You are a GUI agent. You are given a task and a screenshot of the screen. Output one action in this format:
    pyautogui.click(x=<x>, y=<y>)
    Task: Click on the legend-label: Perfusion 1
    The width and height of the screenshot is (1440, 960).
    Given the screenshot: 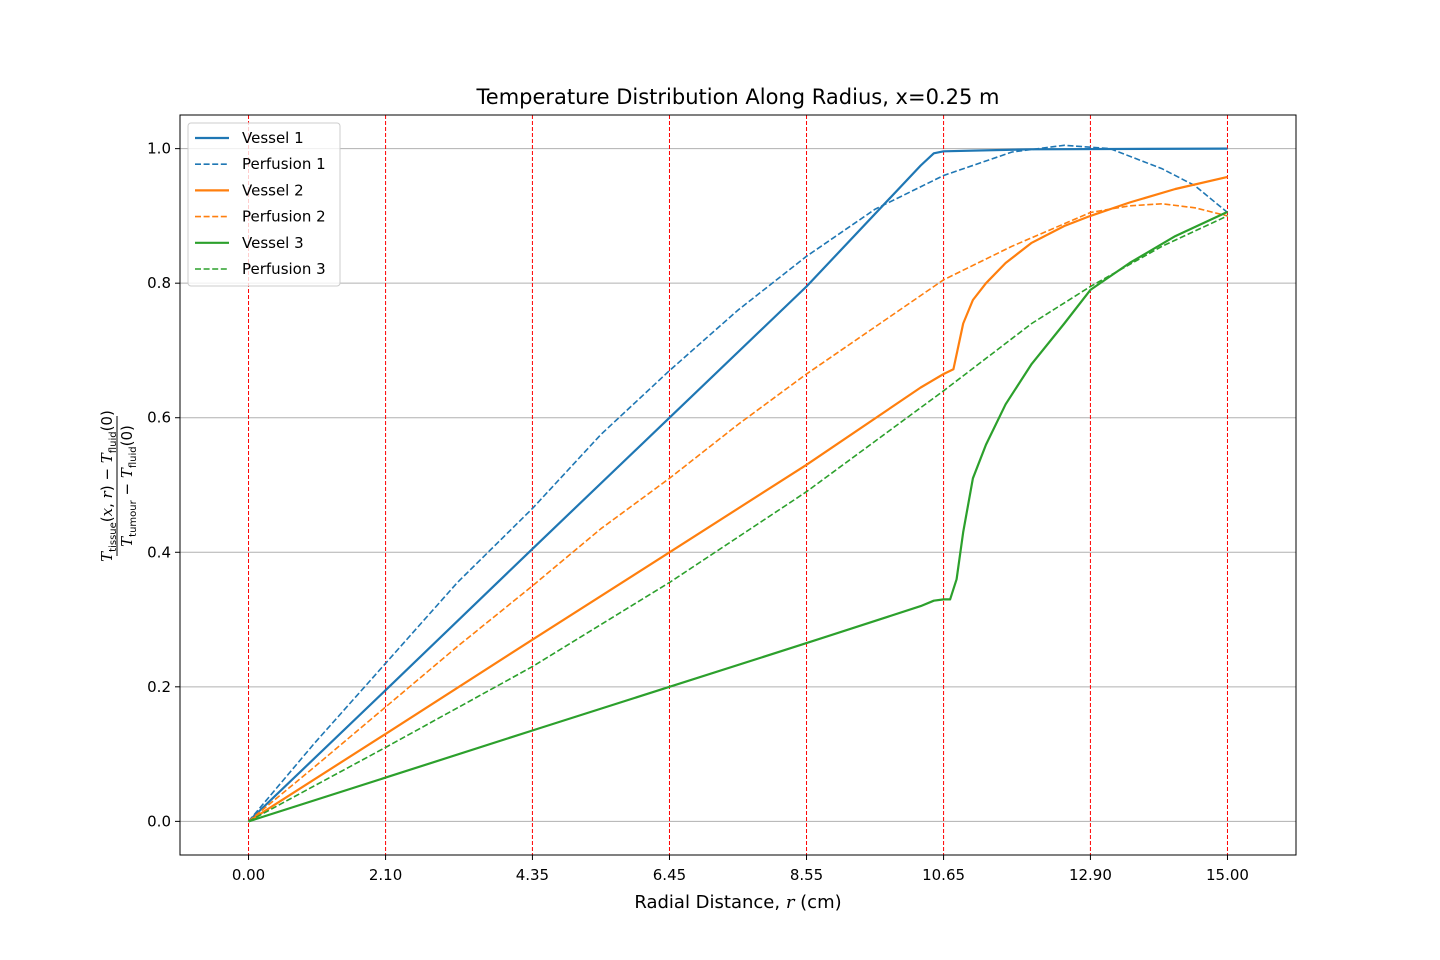 What is the action you would take?
    pyautogui.click(x=284, y=164)
    